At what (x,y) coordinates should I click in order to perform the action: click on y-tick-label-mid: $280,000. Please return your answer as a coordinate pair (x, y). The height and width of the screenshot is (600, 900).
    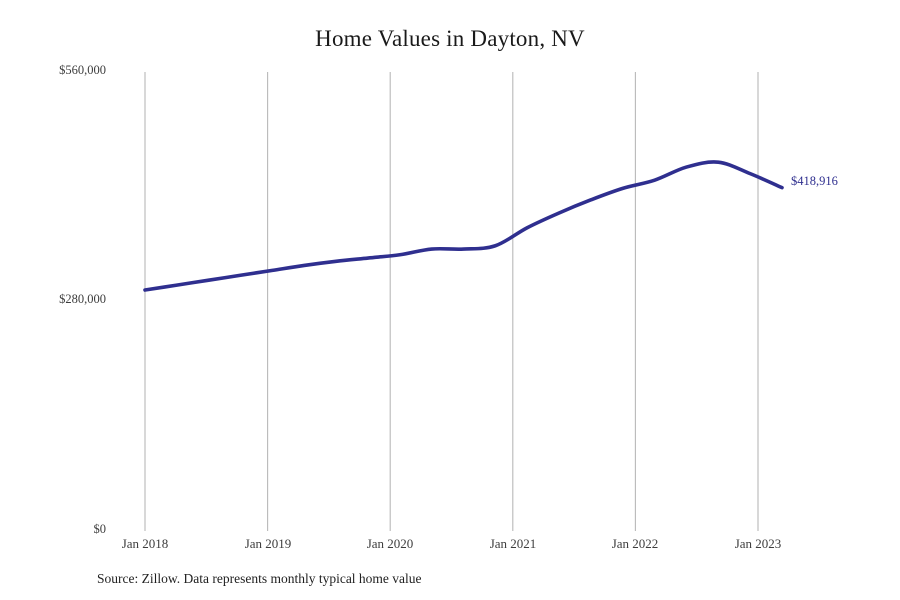
    Looking at the image, I should click on (82, 299).